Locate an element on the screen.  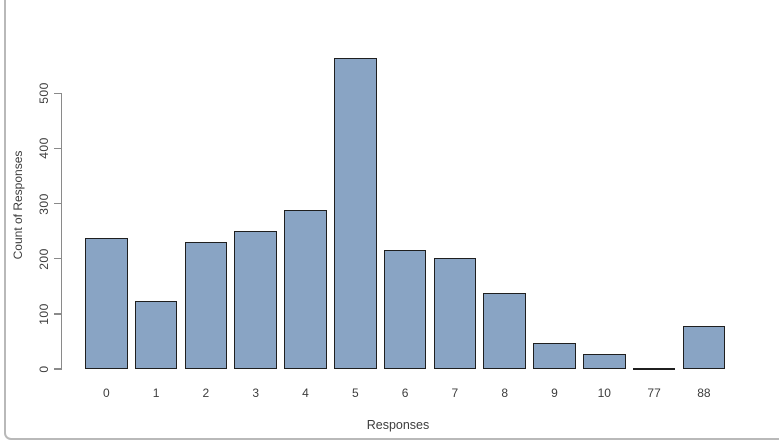
x-tick-label: 77 is located at coordinates (654, 393).